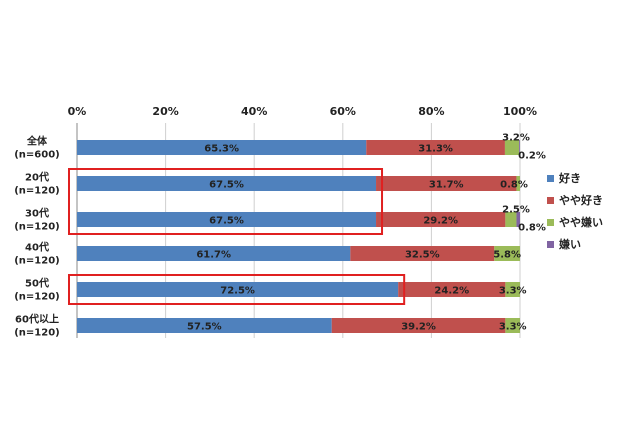  What do you see at coordinates (302, 111) in the screenshot?
I see `x-axis-ticks: 0% 20% 40% 60% 80% 100%` at bounding box center [302, 111].